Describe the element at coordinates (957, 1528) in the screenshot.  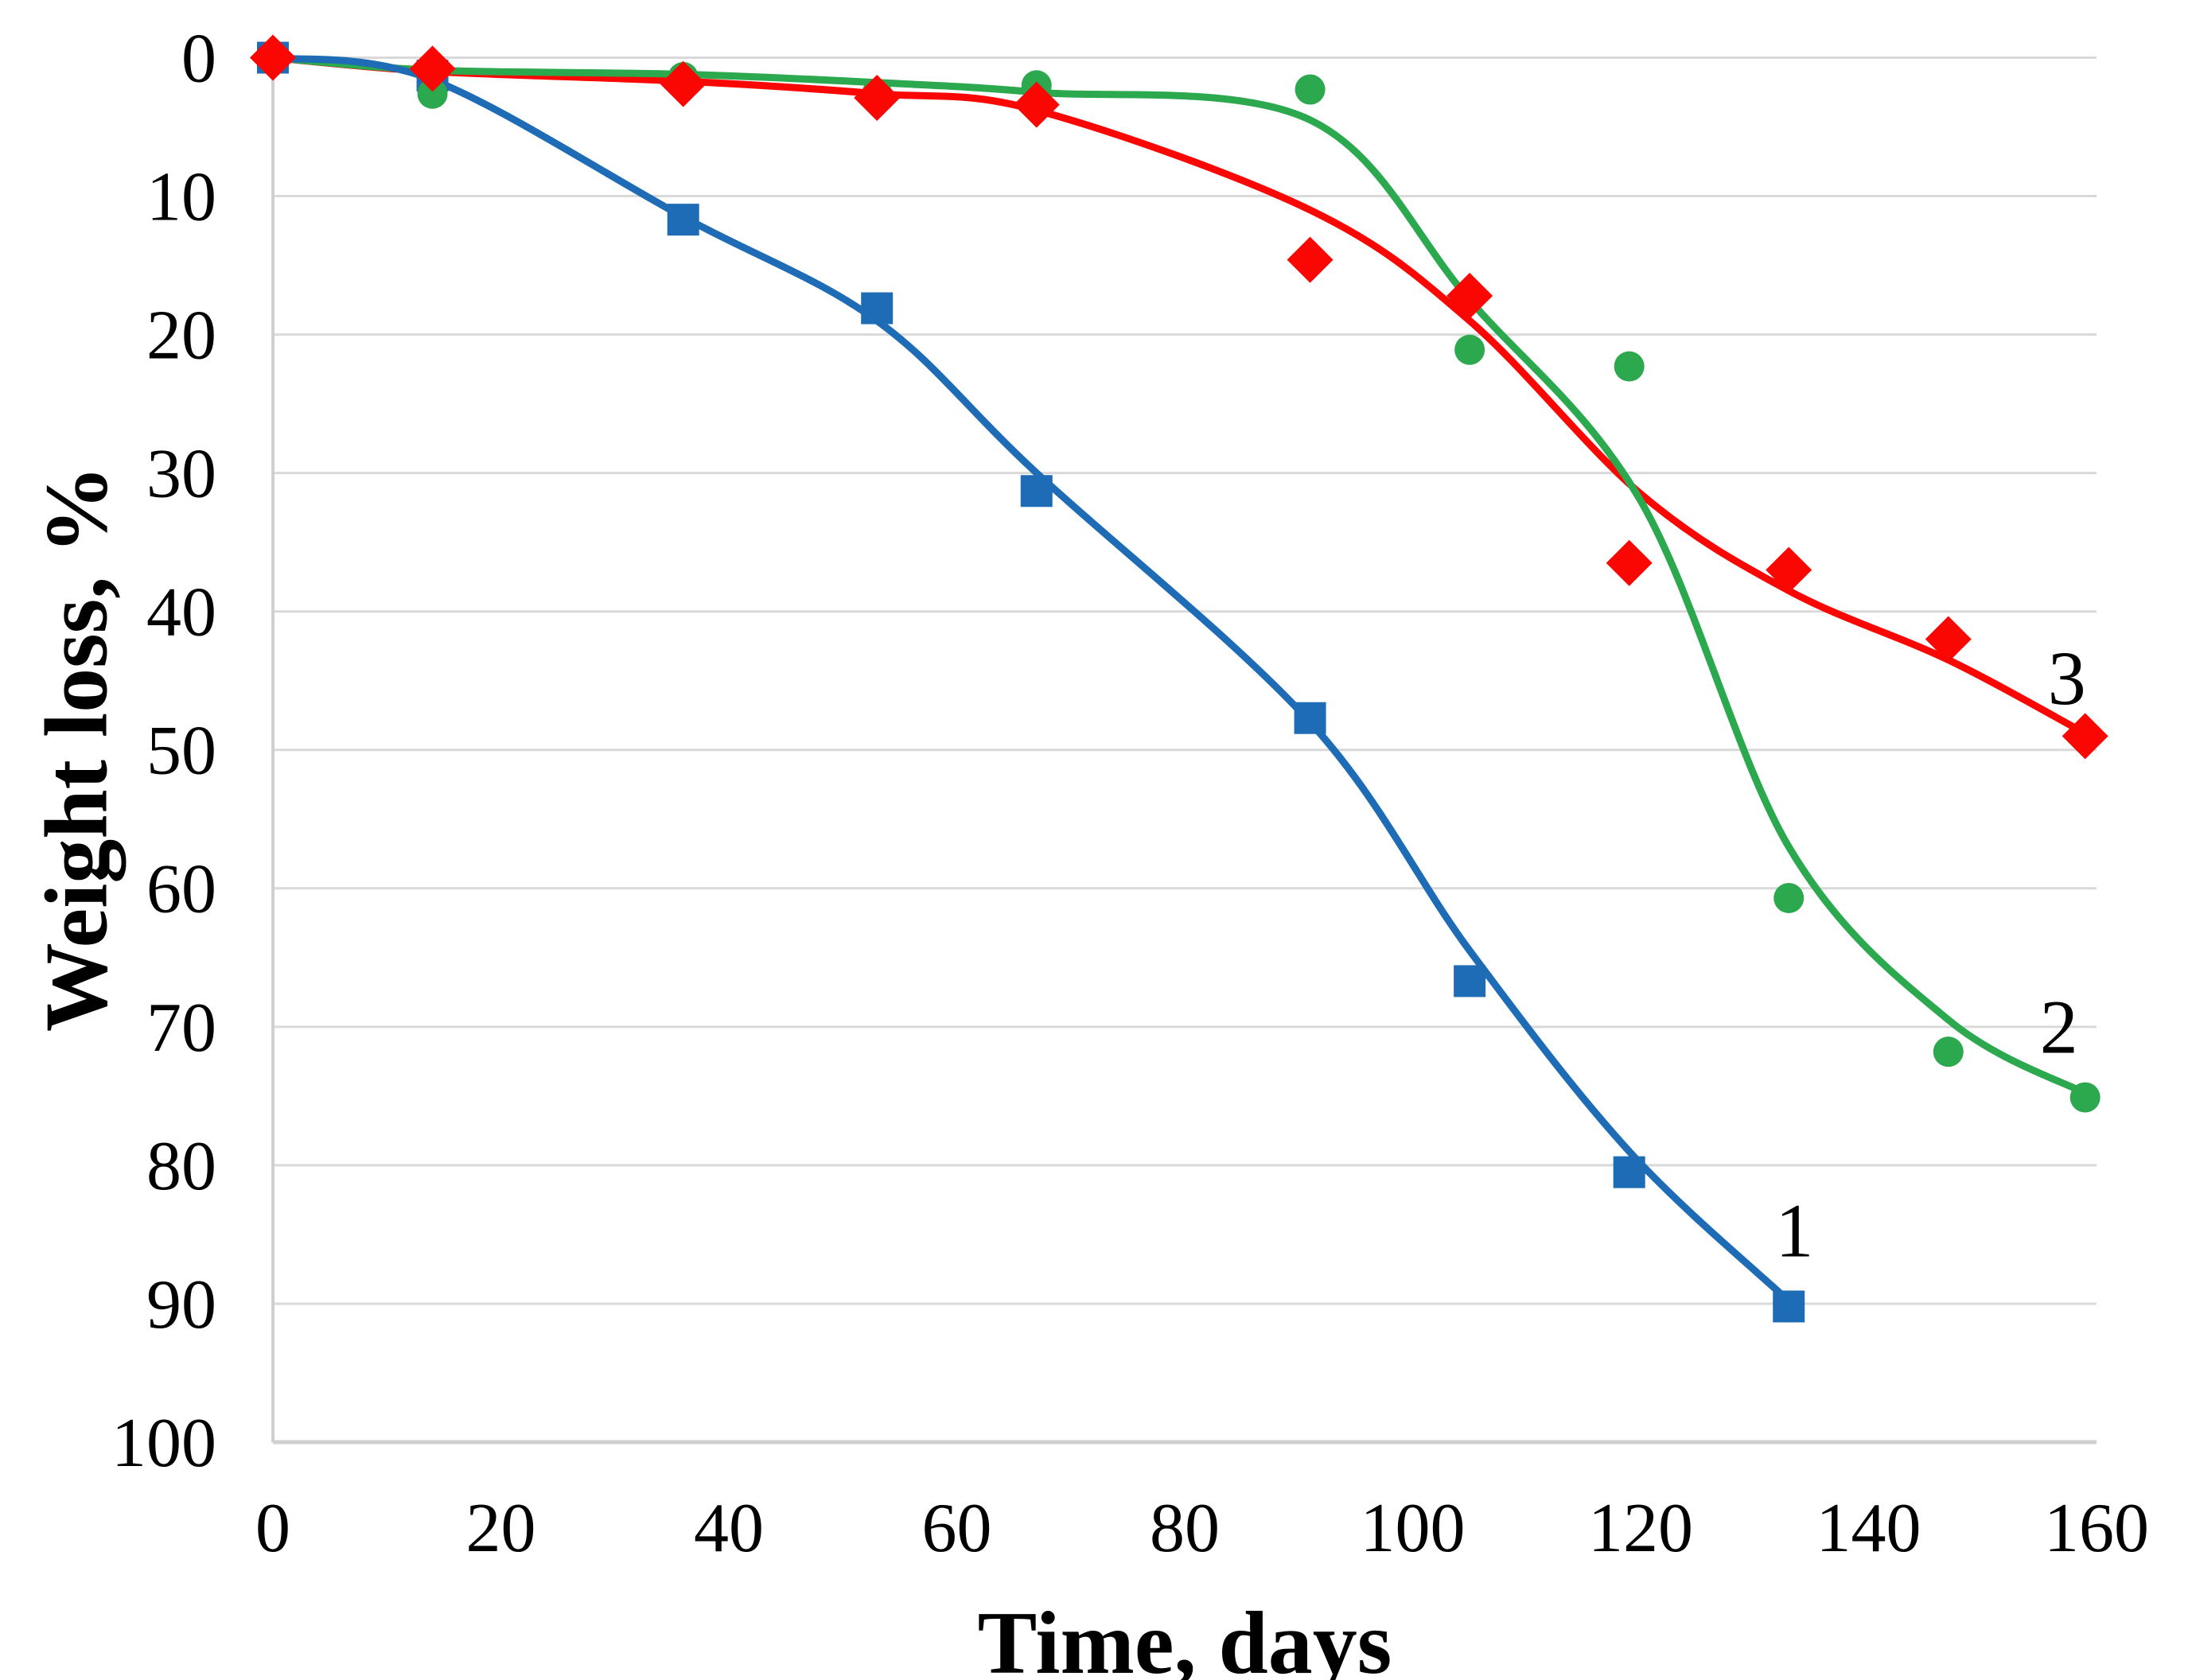
I see `x-tick-label: 60` at that location.